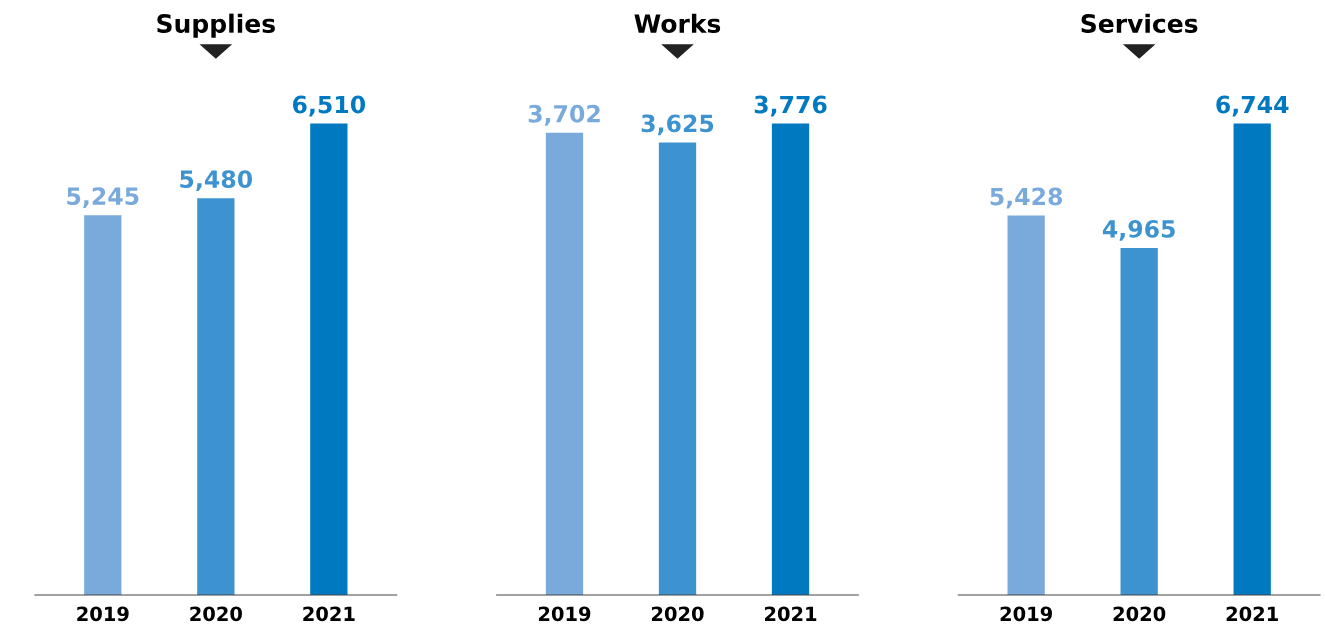 The height and width of the screenshot is (630, 1325). What do you see at coordinates (677, 23) in the screenshot?
I see `chart-title: Works` at bounding box center [677, 23].